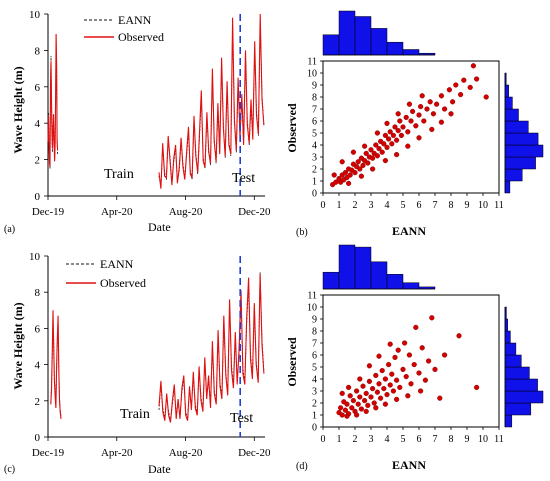 The image size is (550, 481). I want to click on panel-c-legend-observed-label: Observed, so click(123, 283).